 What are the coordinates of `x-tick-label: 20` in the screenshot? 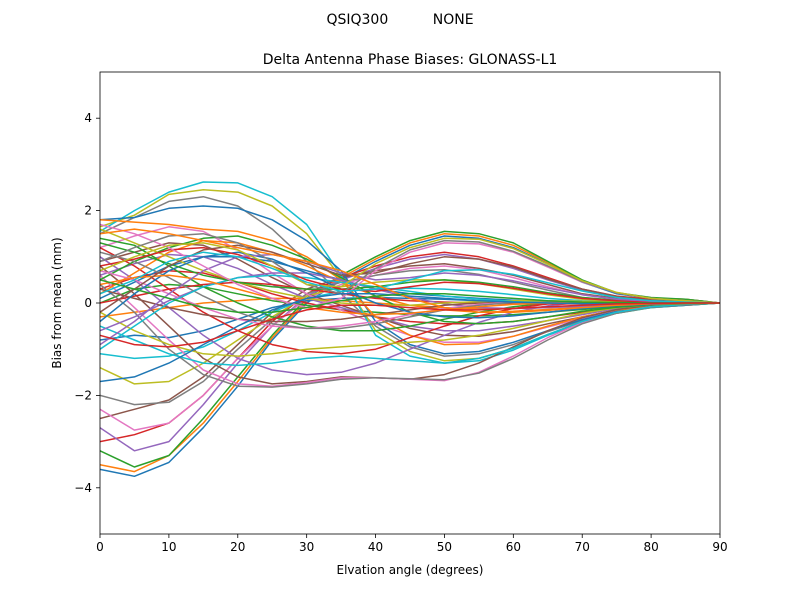 It's located at (237, 547).